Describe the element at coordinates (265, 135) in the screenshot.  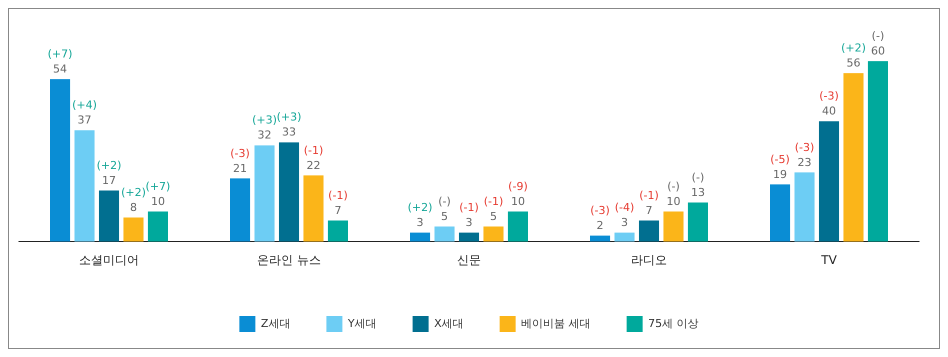
I see `data-label: 32` at that location.